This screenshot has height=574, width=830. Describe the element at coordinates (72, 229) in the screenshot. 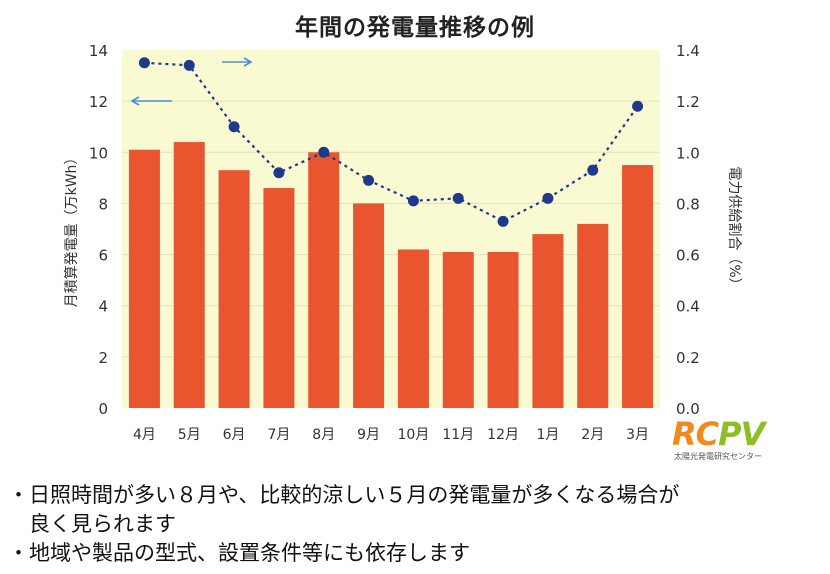

I see `y-axis-label-left: 月積算発電量（万kWh）` at that location.